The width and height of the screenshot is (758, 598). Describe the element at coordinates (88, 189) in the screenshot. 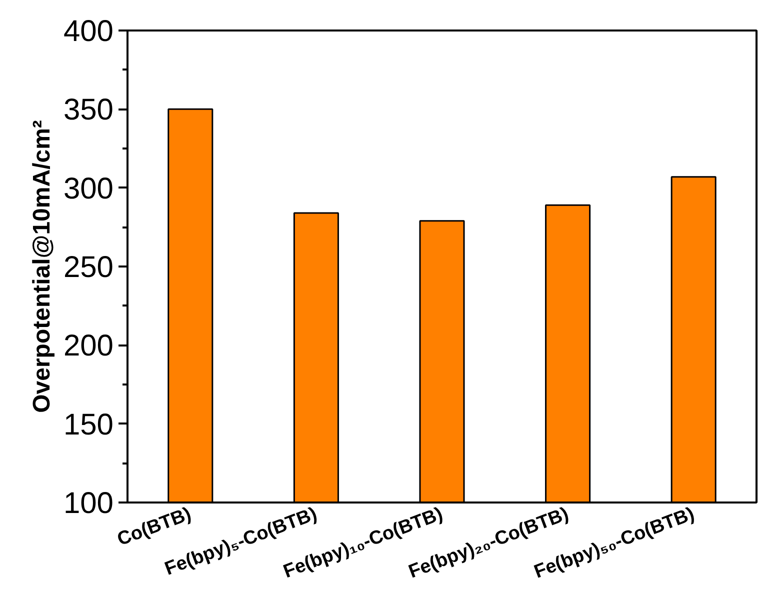

I see `y-tick-label: 300` at that location.